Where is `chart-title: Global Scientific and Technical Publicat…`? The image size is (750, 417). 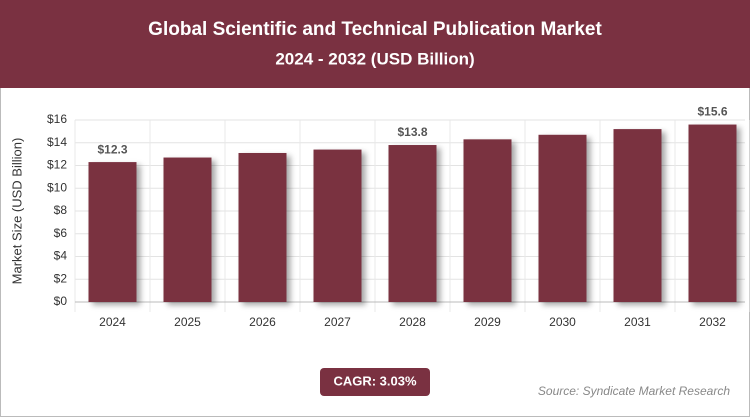
chart-title: Global Scientific and Technical Publicat… is located at coordinates (375, 29).